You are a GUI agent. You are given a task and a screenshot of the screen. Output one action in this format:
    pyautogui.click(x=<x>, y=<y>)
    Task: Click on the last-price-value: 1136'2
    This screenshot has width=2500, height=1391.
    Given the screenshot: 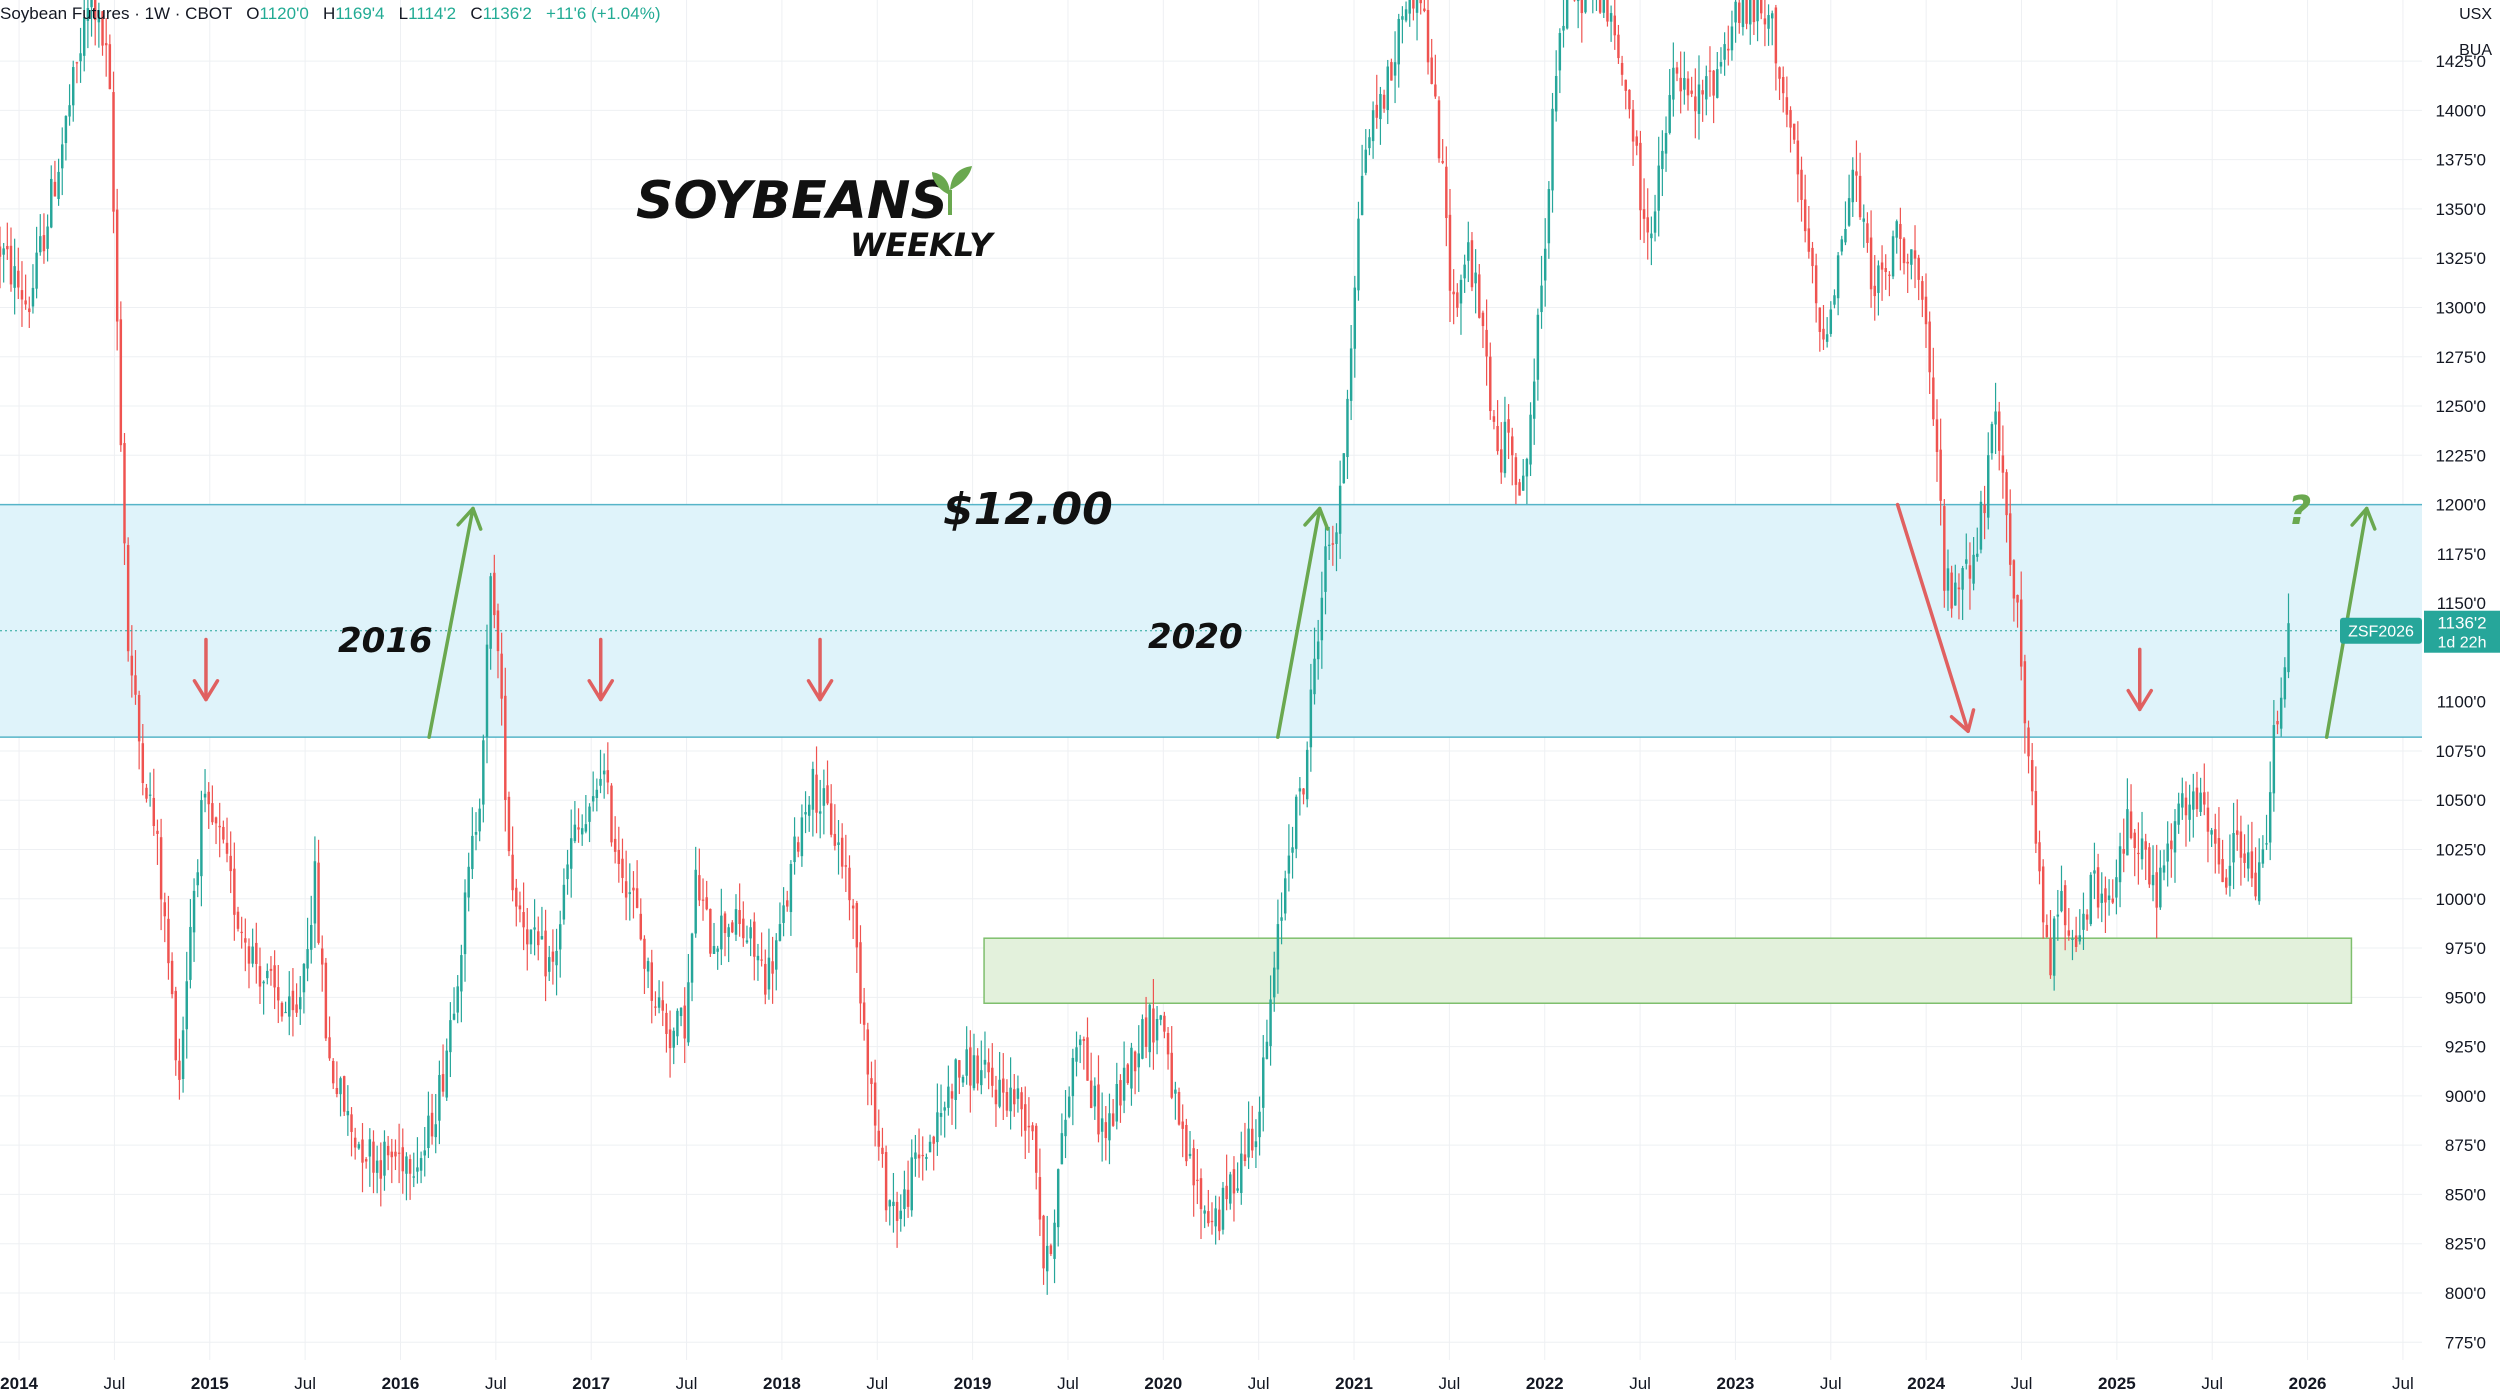 What is the action you would take?
    pyautogui.click(x=2461, y=623)
    